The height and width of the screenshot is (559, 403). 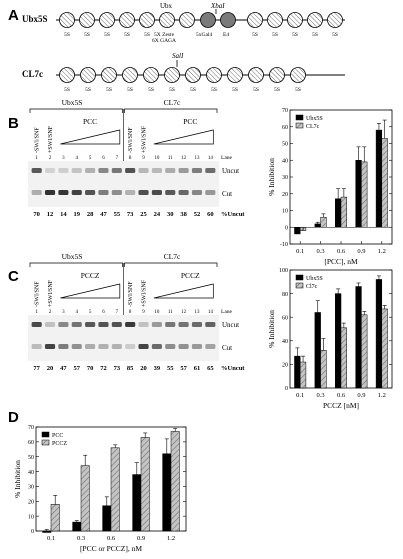 What do you see at coordinates (31, 502) in the screenshot?
I see `y-tick-label: 20` at bounding box center [31, 502].